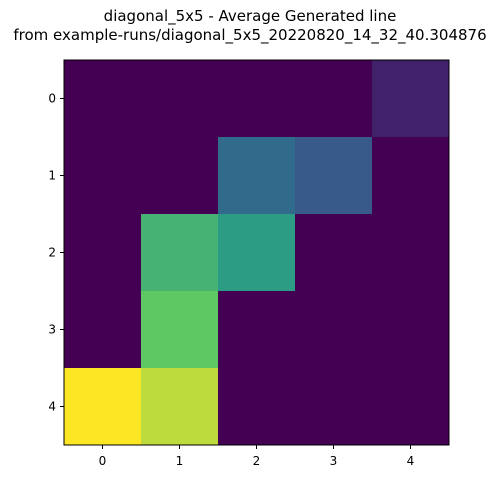  I want to click on heatmap-cell-r4-c1, so click(180, 407).